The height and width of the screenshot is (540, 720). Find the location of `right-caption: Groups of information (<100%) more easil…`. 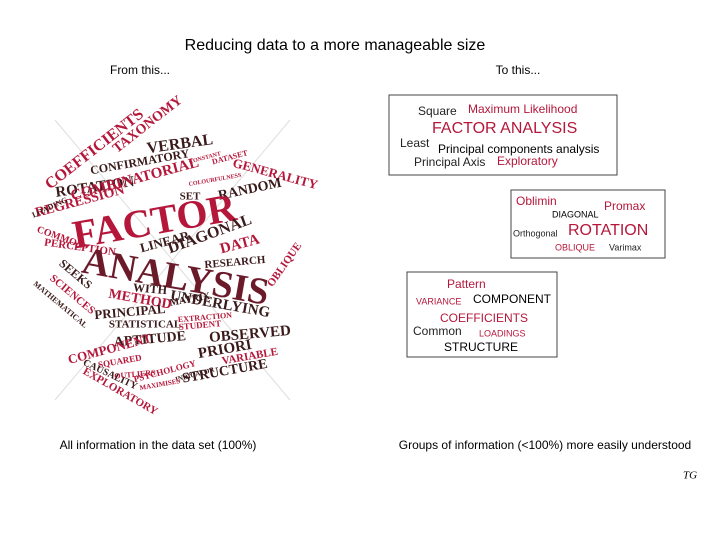

right-caption: Groups of information (<100%) more easil… is located at coordinates (545, 445).